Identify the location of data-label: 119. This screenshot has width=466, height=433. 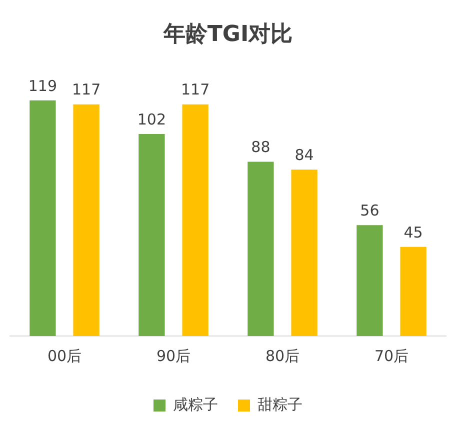
(43, 85).